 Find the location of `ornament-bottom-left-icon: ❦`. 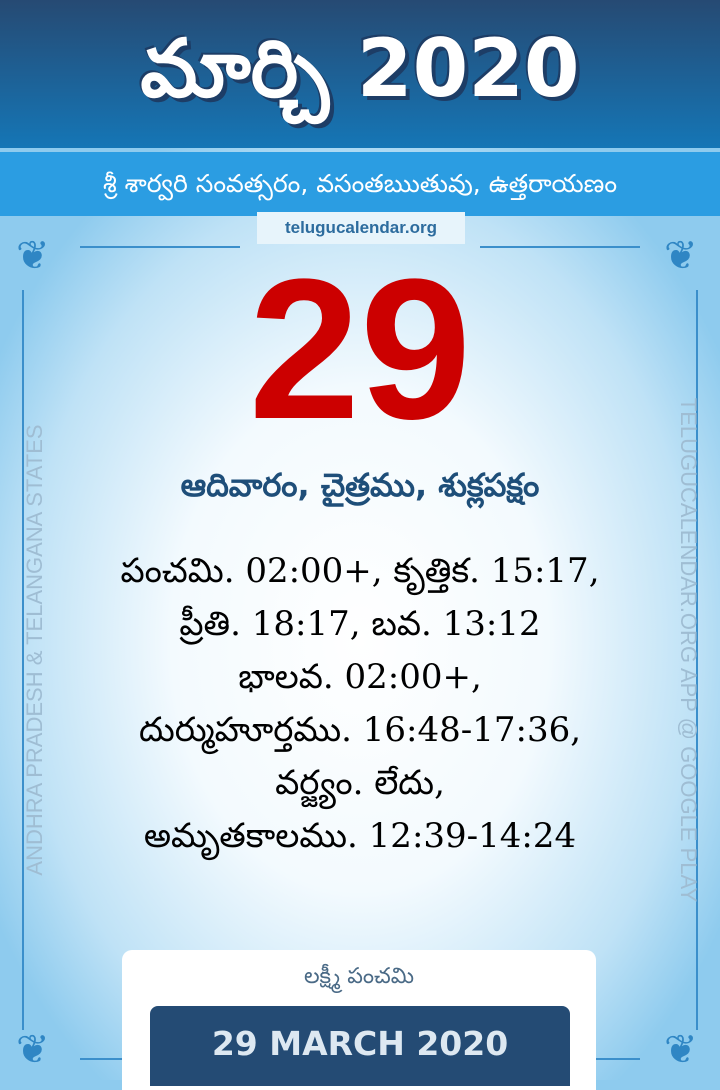

ornament-bottom-left-icon: ❦ is located at coordinates (33, 1050).